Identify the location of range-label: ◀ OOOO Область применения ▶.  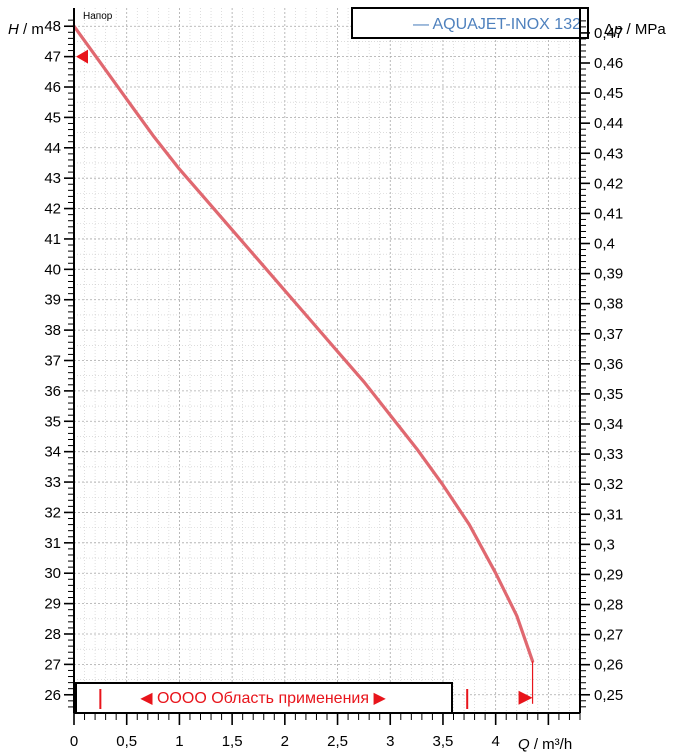
(263, 698).